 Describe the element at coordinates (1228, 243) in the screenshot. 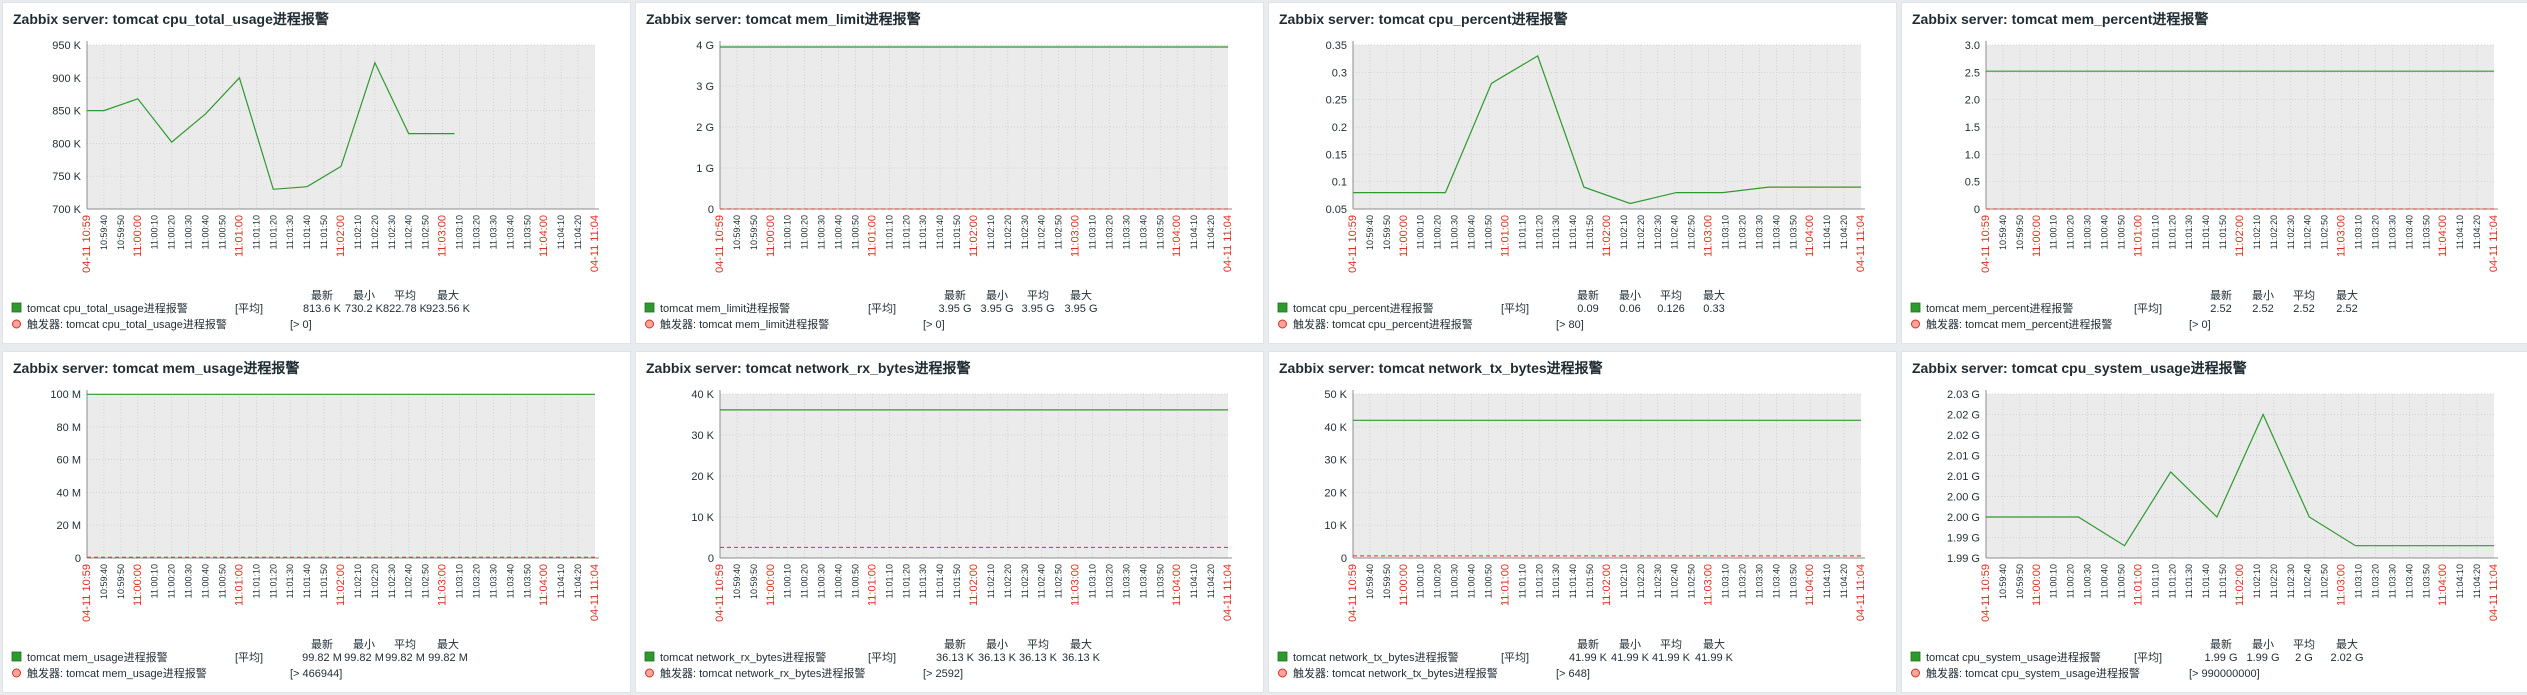

I see `x-end-label: 04-11 11:04` at that location.